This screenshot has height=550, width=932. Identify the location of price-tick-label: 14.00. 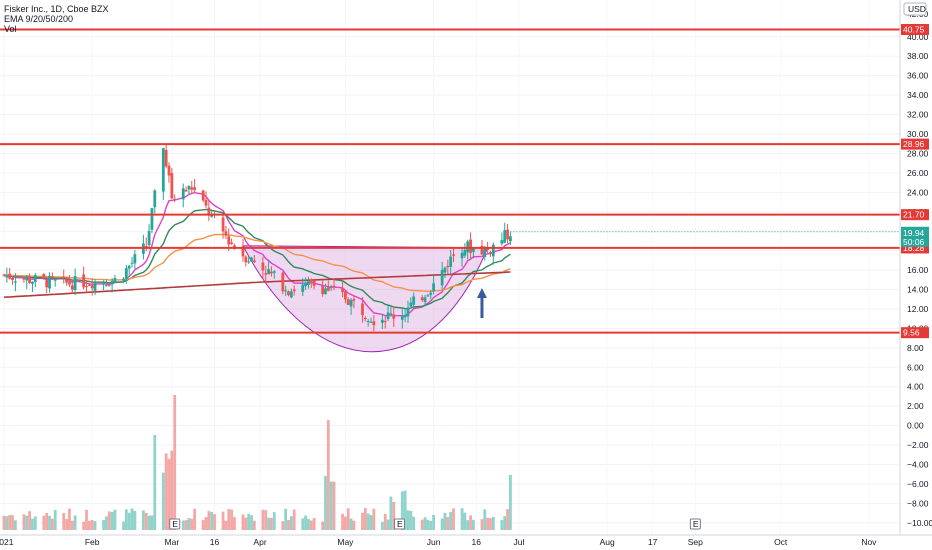
(918, 290).